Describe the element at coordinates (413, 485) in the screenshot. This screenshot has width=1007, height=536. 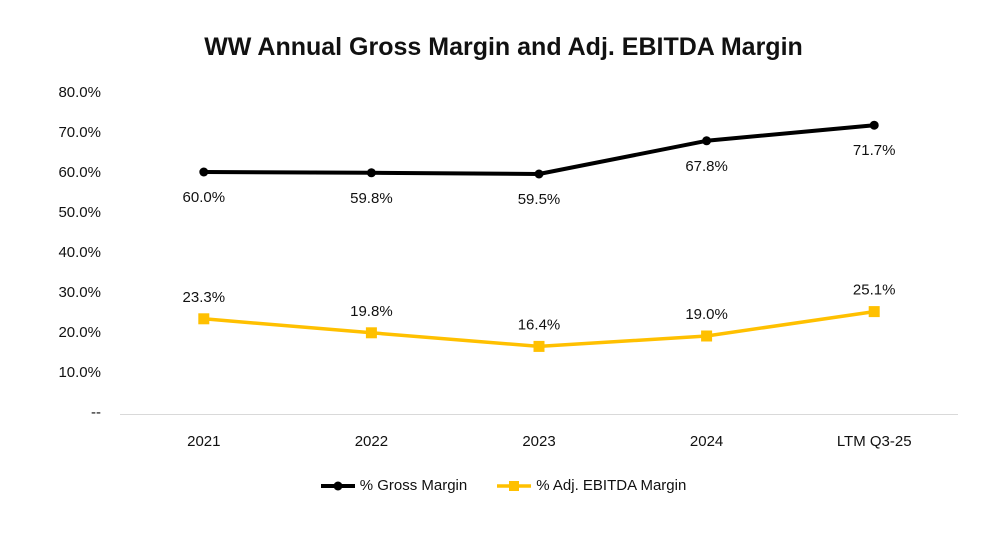
I see `legend-label: % Gross Margin` at that location.